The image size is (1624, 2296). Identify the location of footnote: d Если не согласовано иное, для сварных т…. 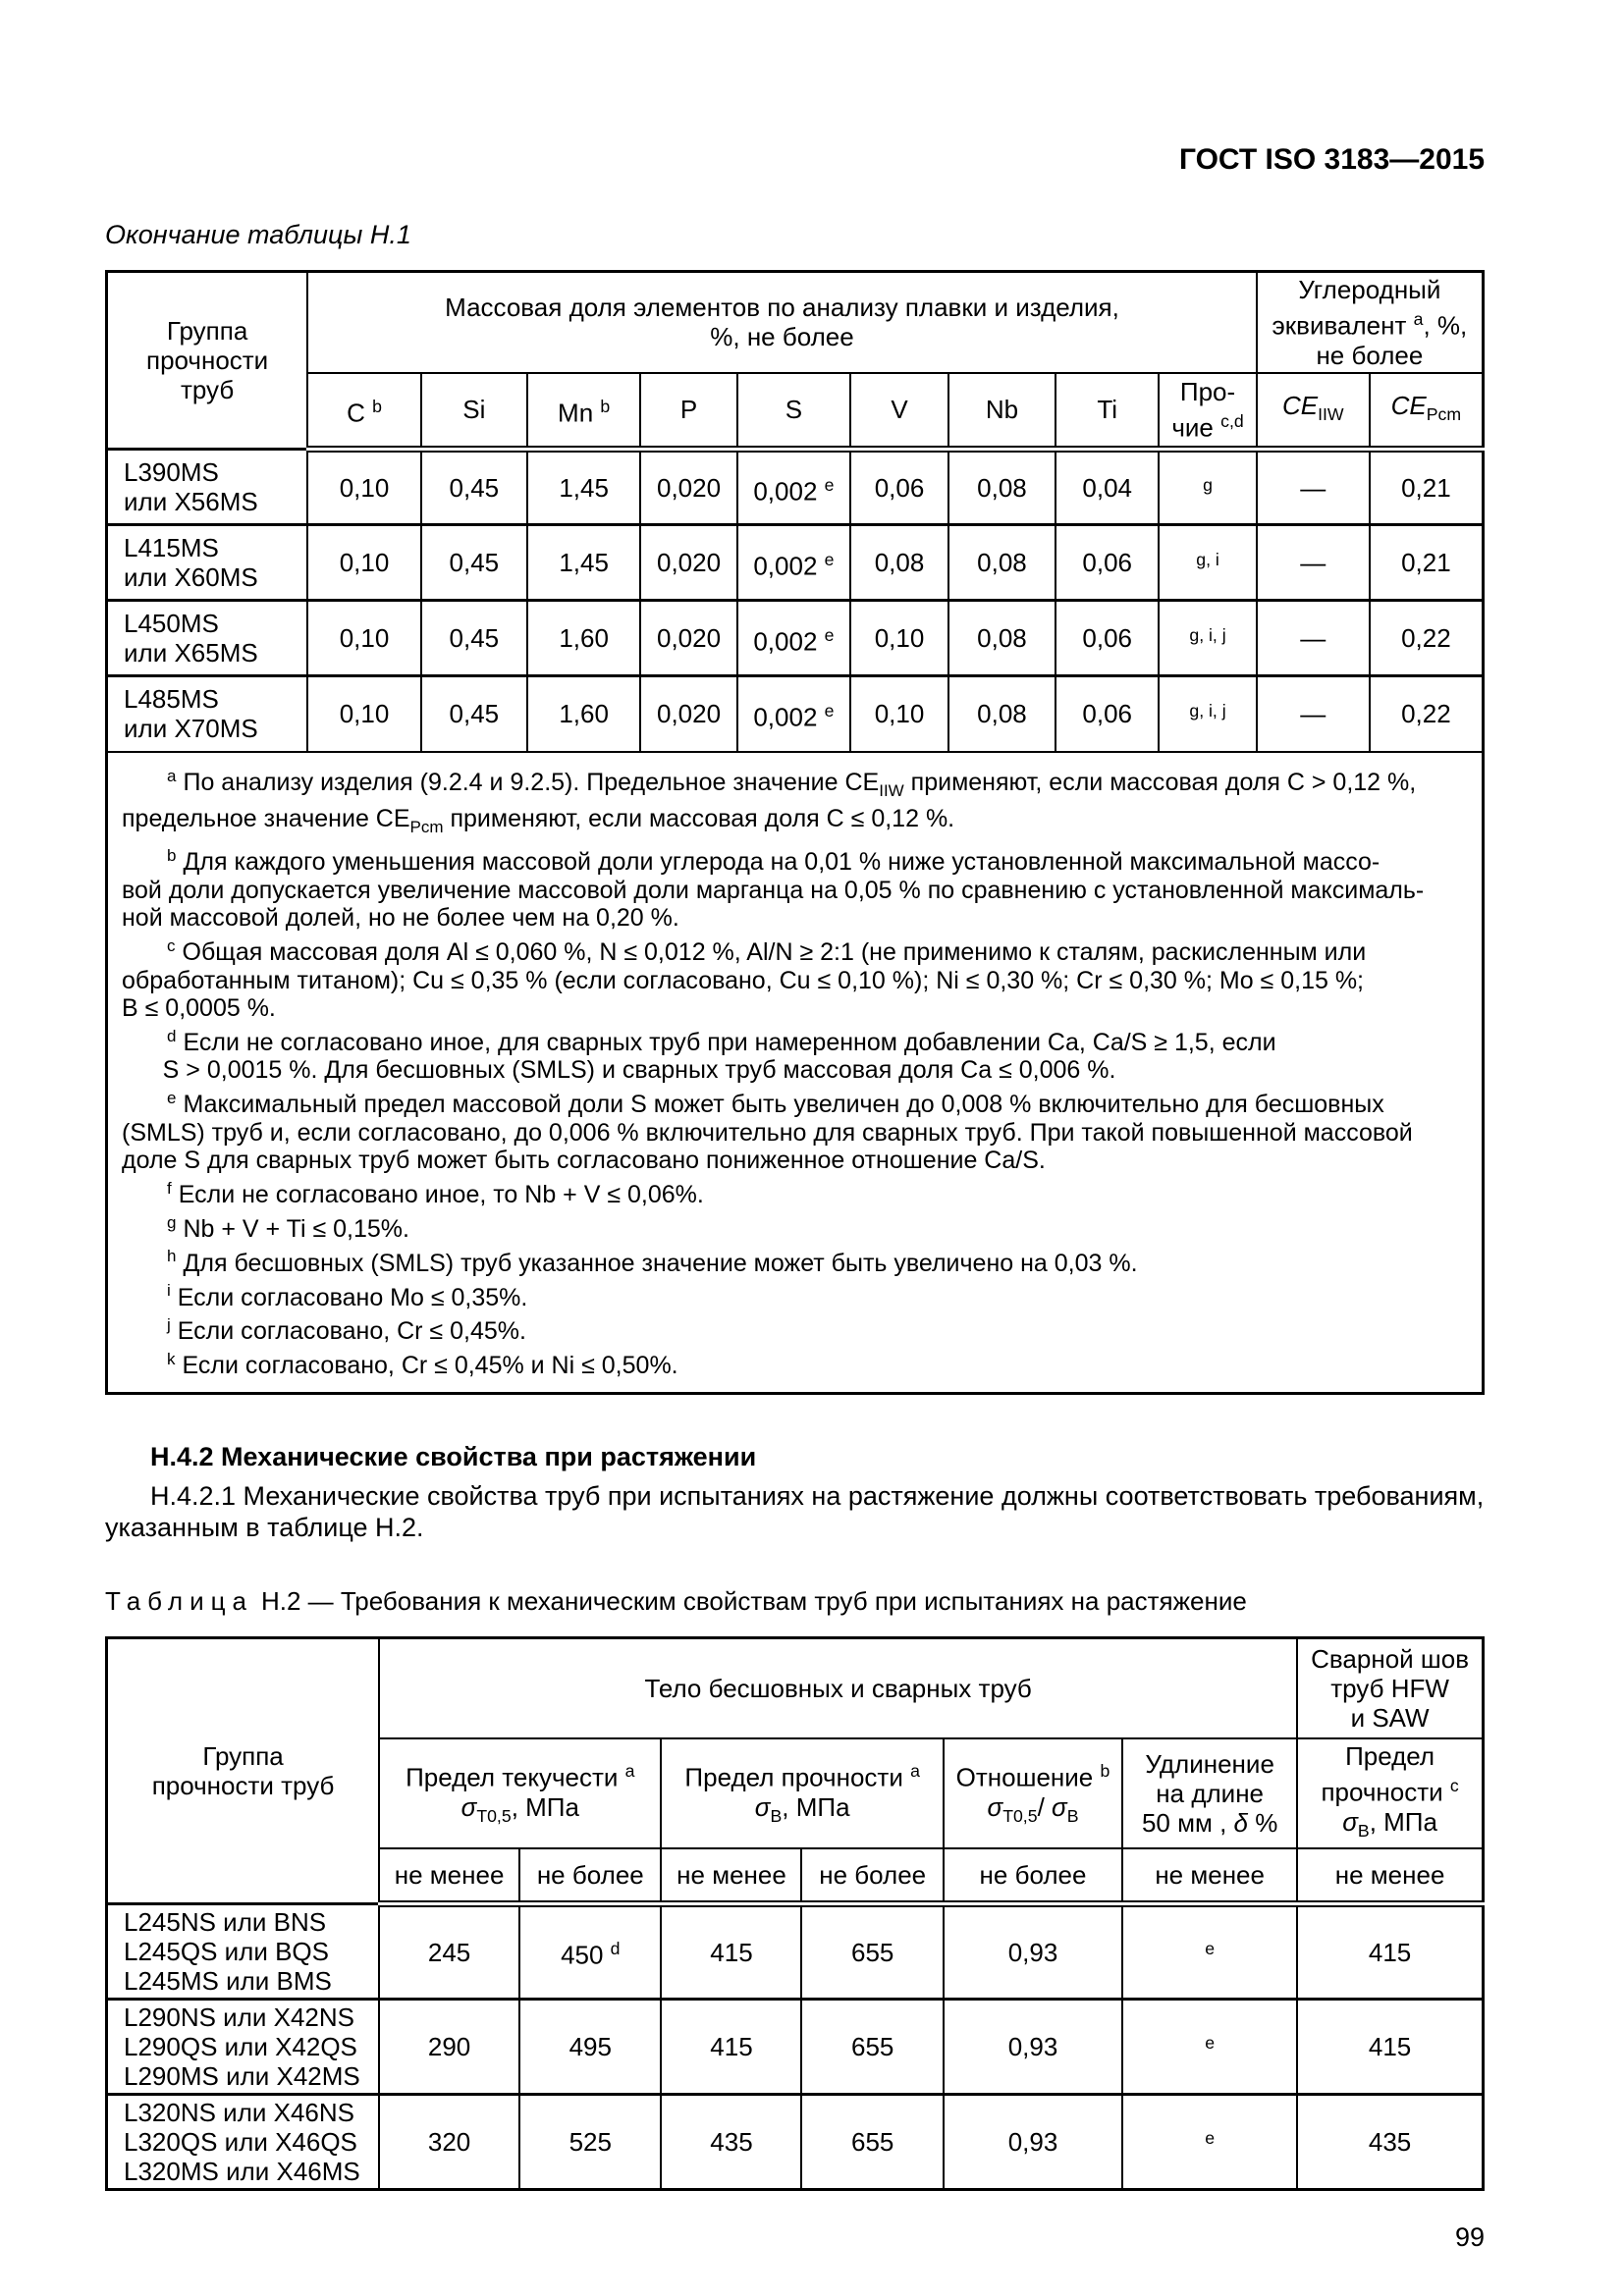
(699, 1056).